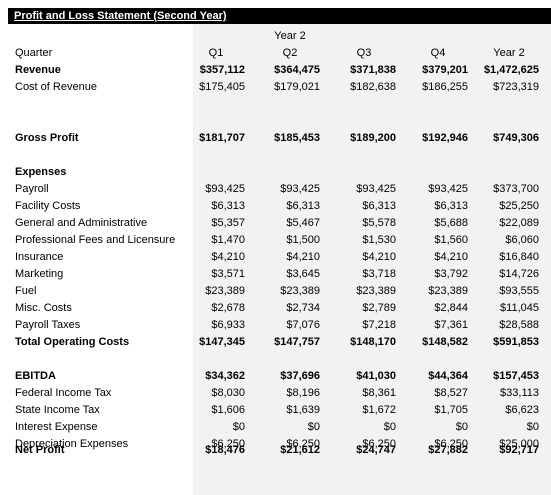 The image size is (551, 495). Describe the element at coordinates (519, 325) in the screenshot. I see `row-value: $28,588` at that location.